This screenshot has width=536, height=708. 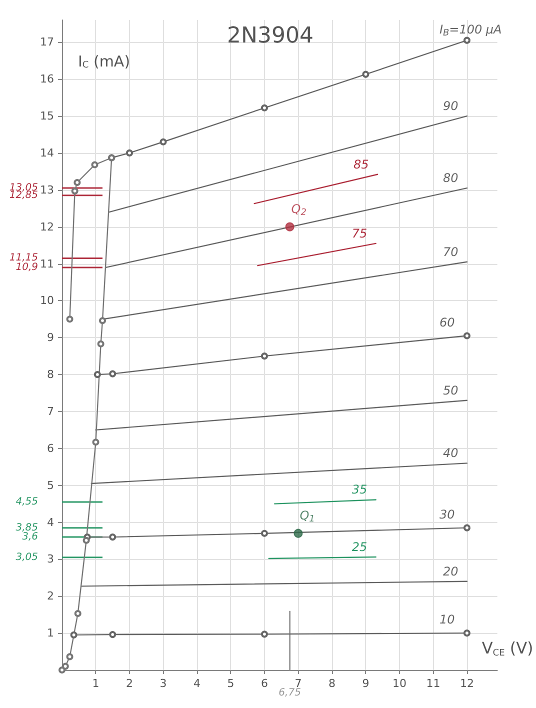 What do you see at coordinates (270, 36) in the screenshot?
I see `chart-title: 2N3904` at bounding box center [270, 36].